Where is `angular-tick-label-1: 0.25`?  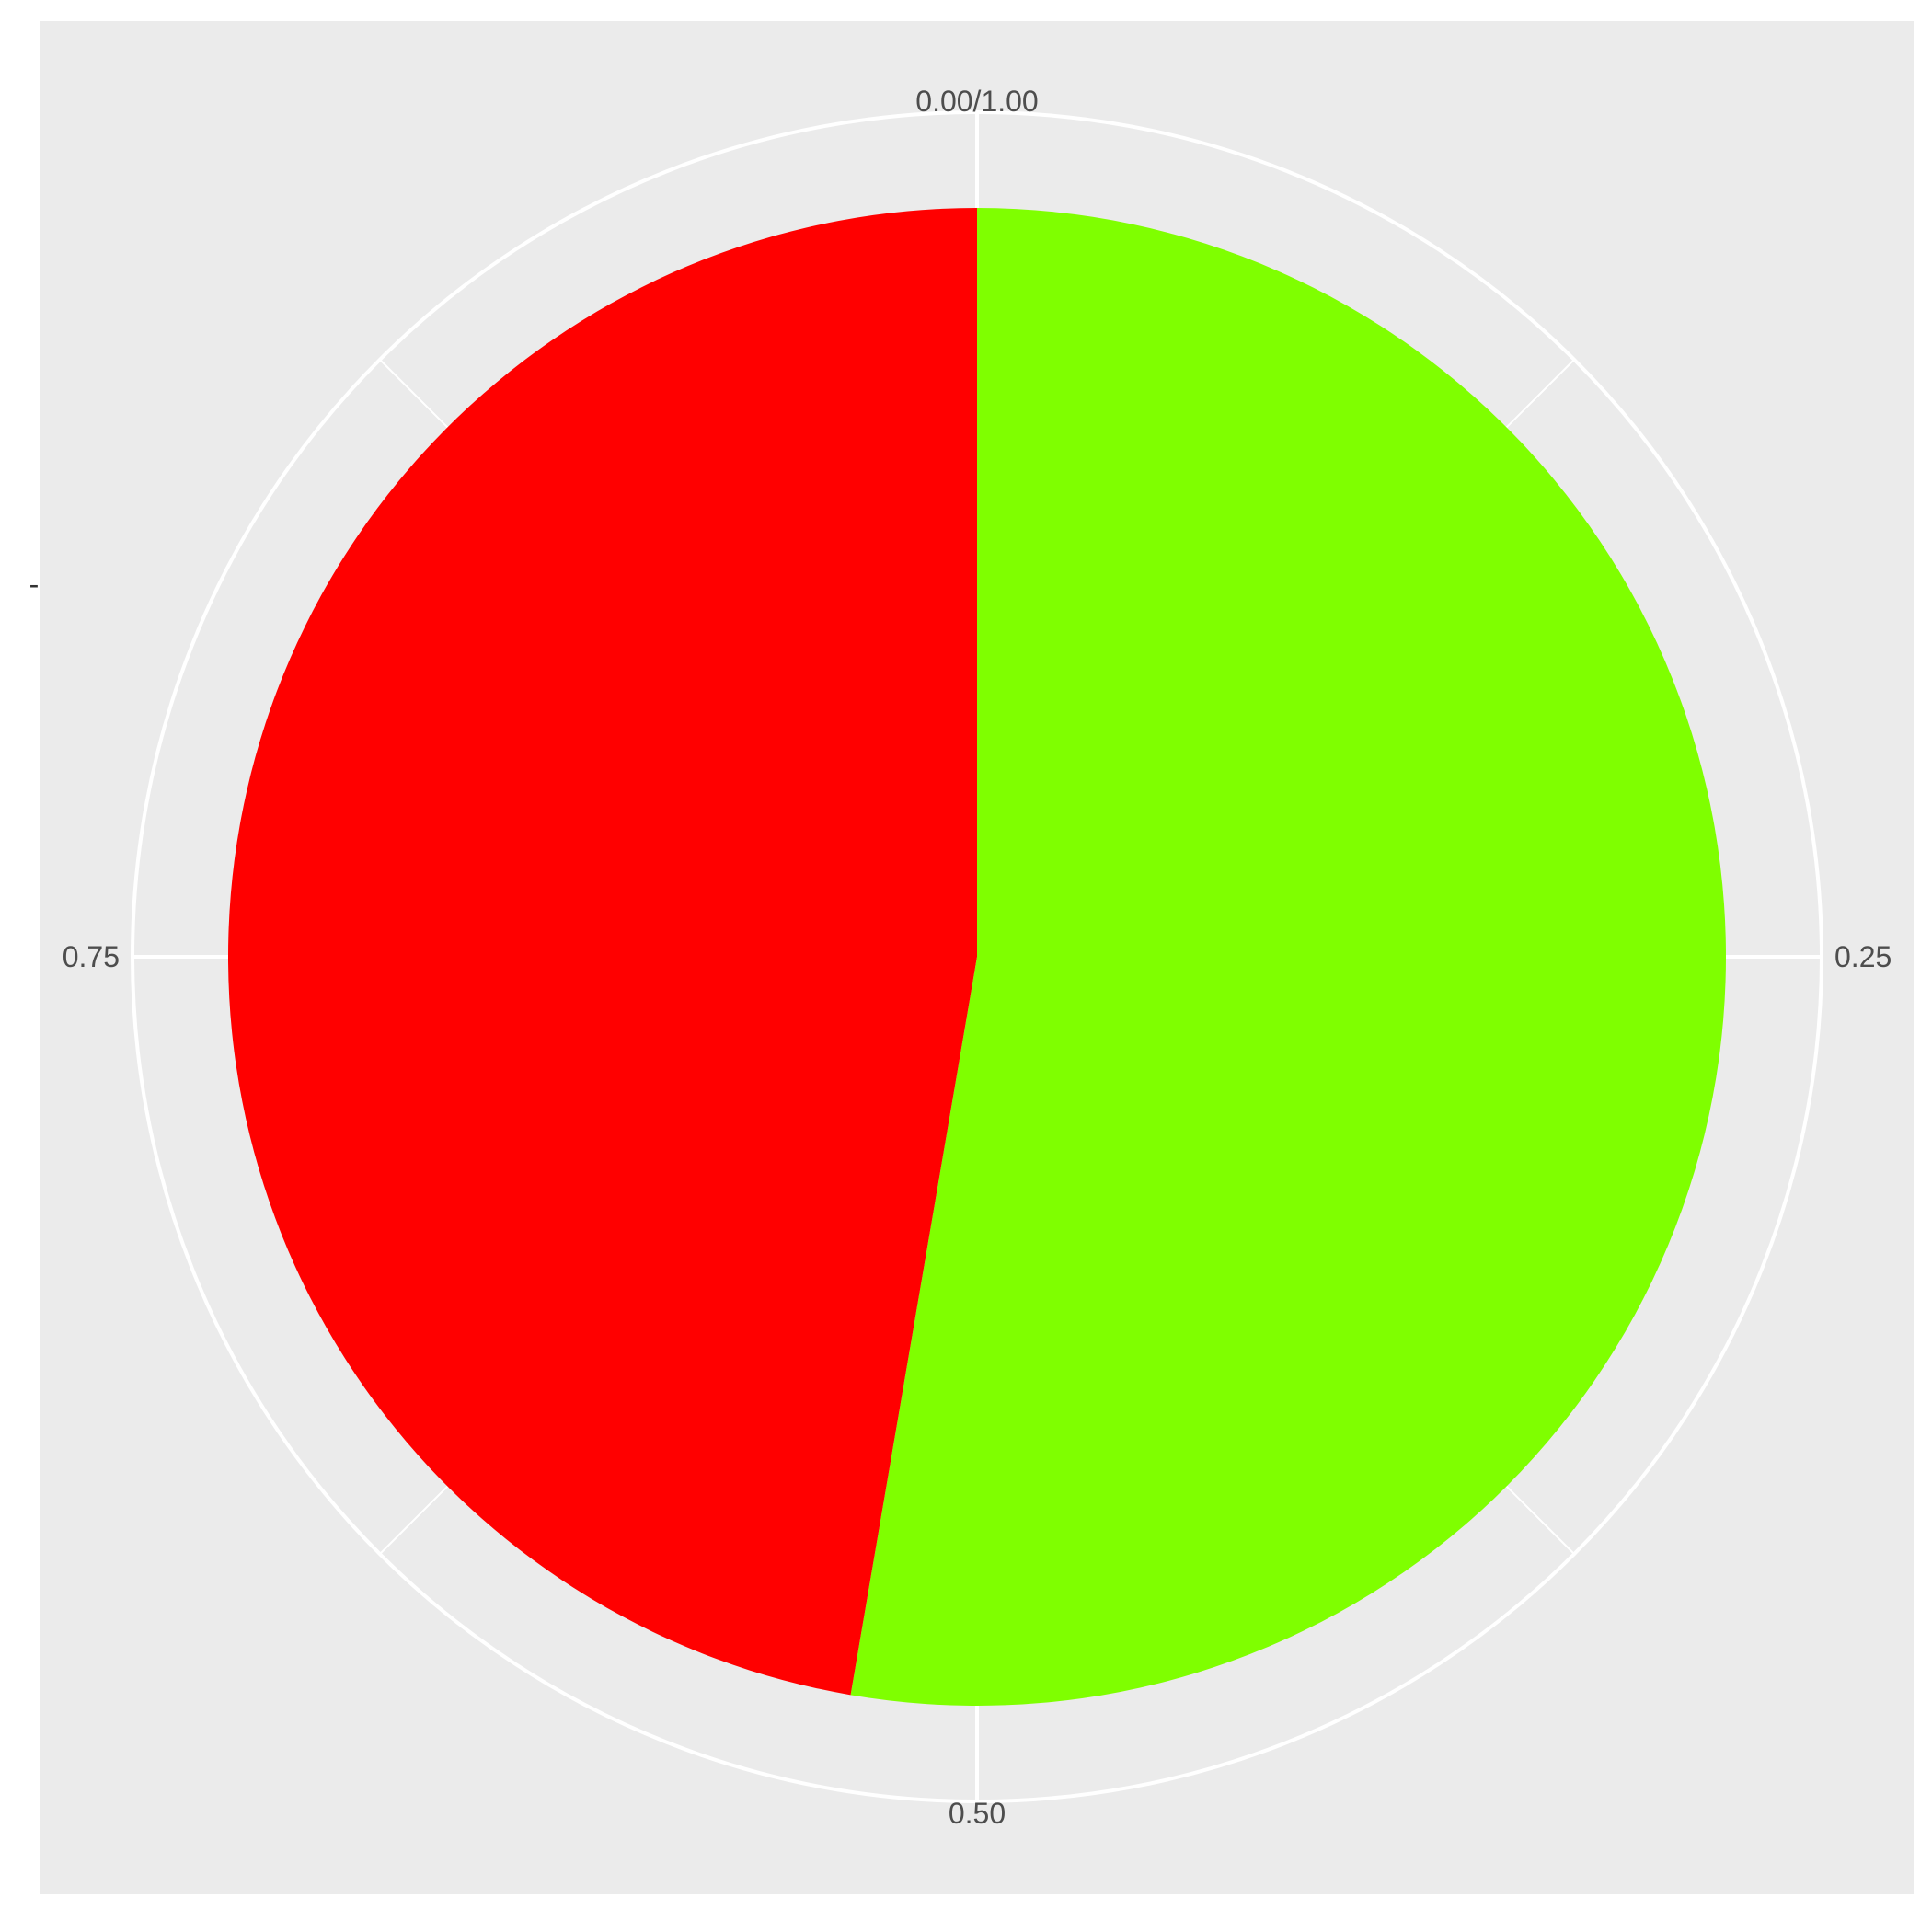
angular-tick-label-1: 0.25 is located at coordinates (1863, 956).